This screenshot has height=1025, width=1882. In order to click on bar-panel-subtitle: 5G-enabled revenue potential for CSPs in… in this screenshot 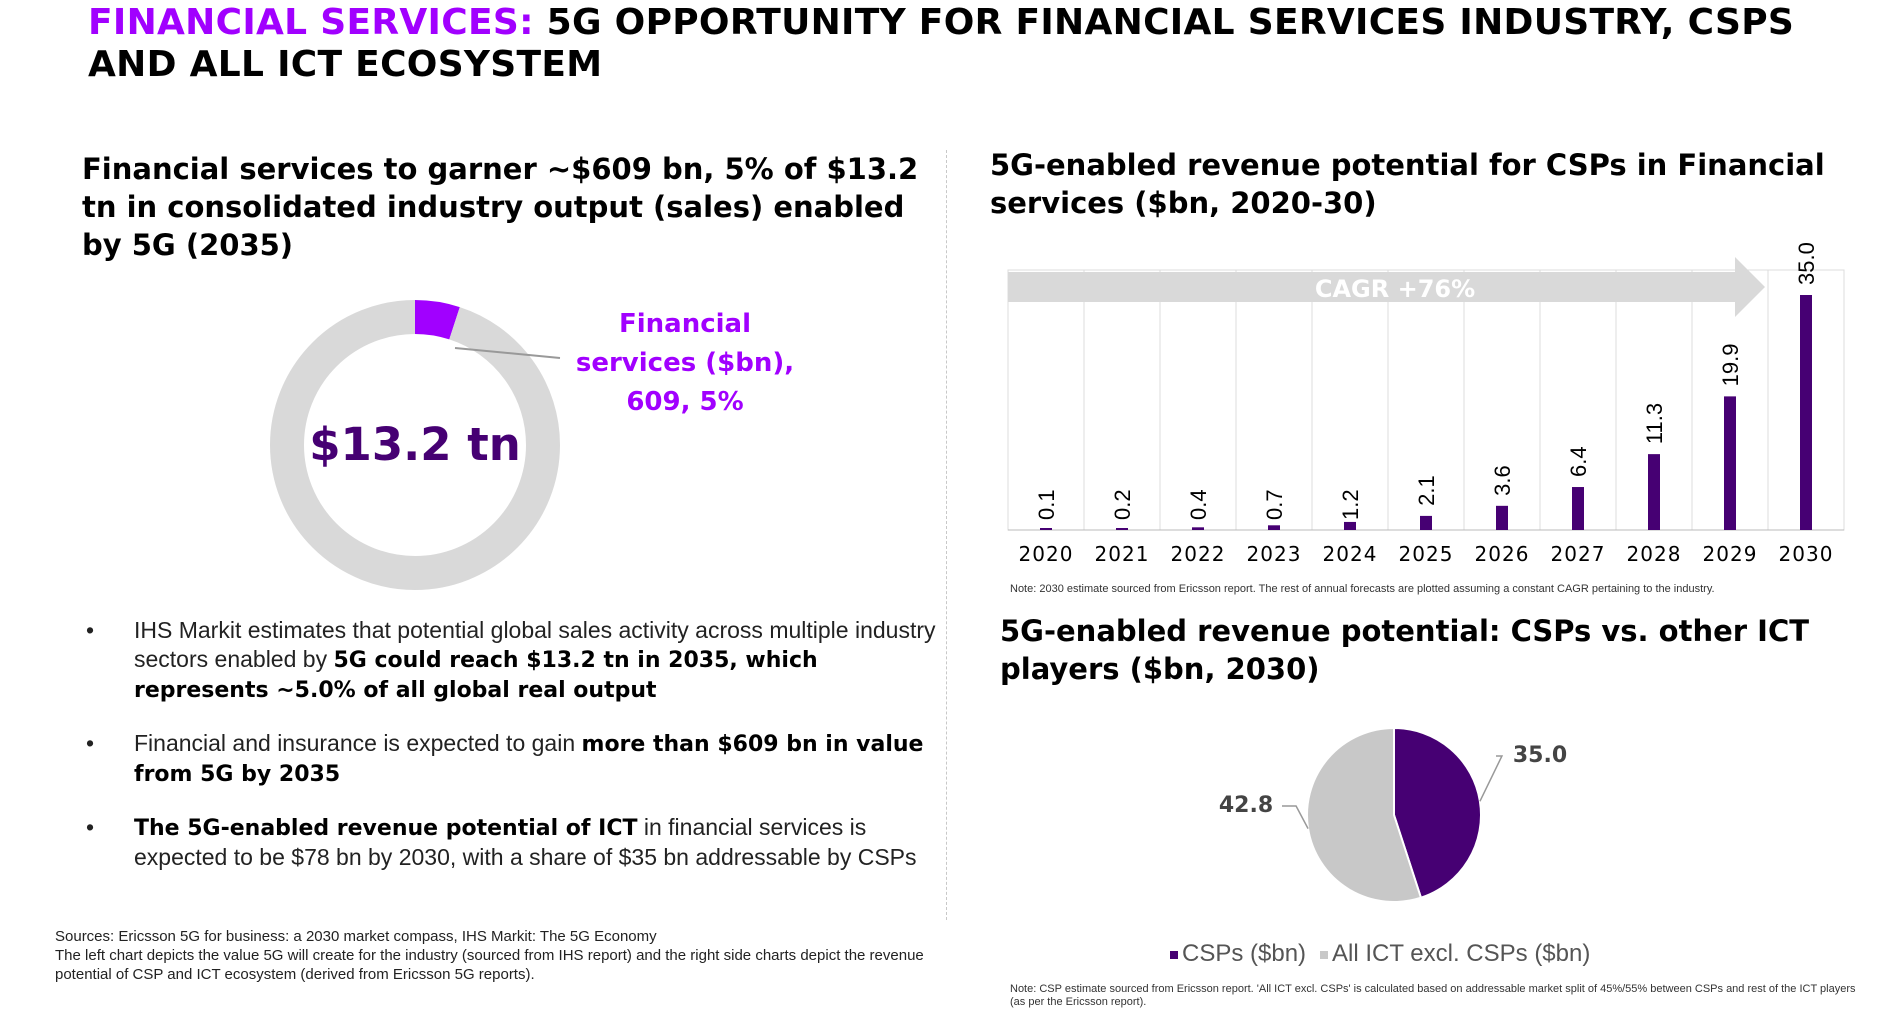, I will do `click(1407, 184)`.